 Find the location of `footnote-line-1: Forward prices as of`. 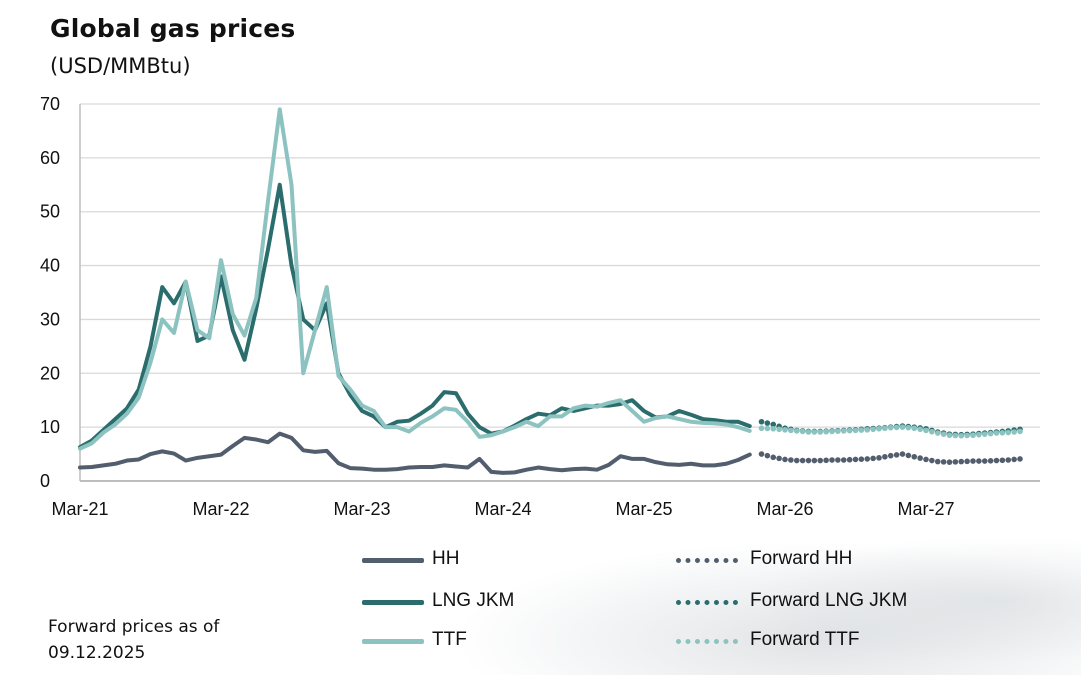

footnote-line-1: Forward prices as of is located at coordinates (134, 627).